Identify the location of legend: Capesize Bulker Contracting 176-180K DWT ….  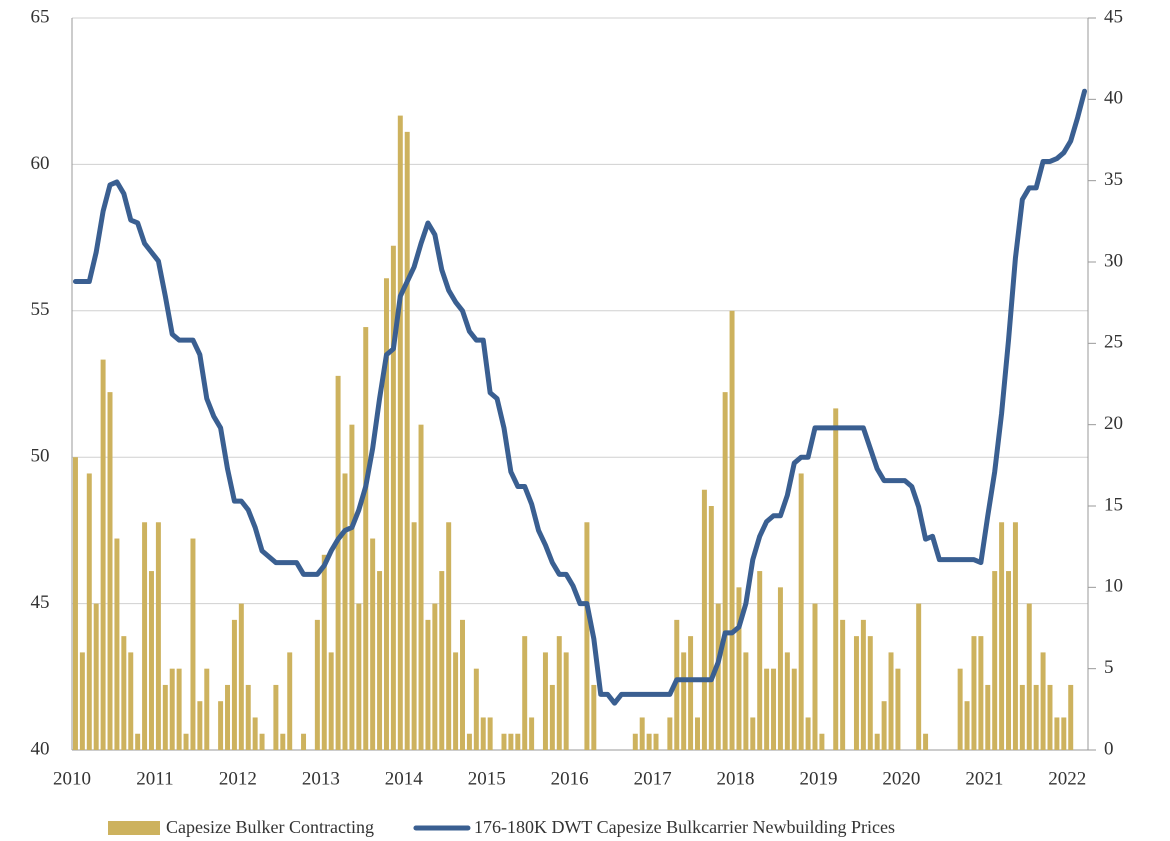
(501, 827).